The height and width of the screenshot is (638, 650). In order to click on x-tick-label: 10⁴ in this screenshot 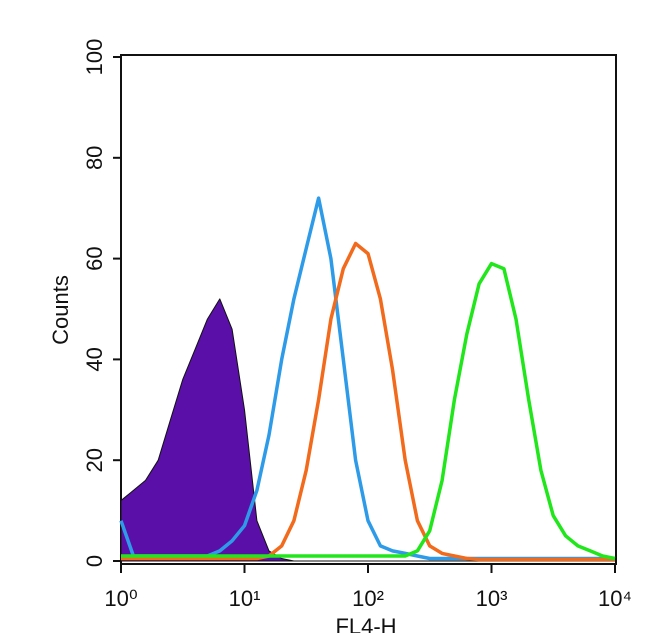, I will do `click(615, 598)`.